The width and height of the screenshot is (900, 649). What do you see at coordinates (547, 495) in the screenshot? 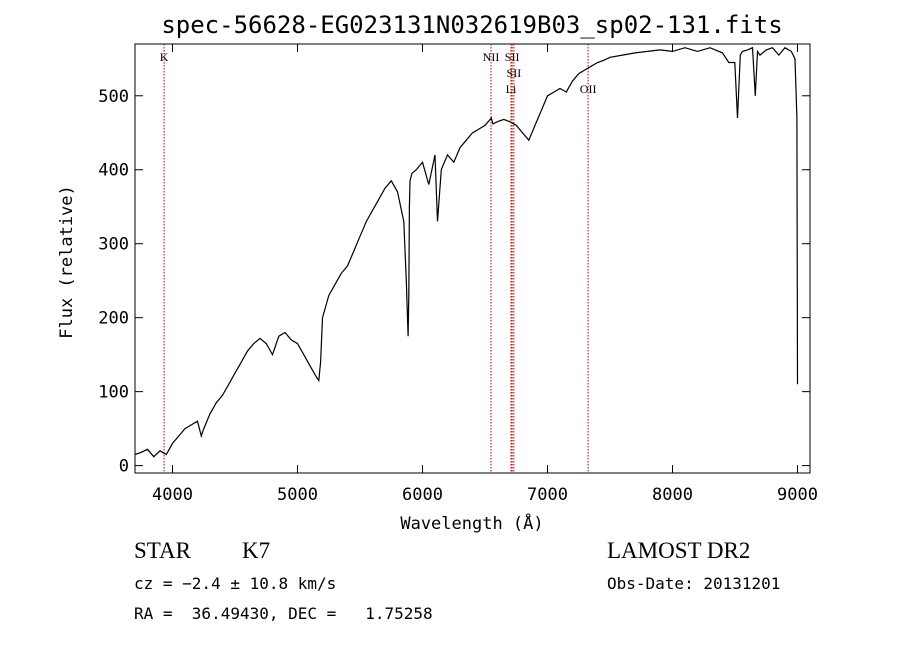
I see `x-tick-label: 7000` at bounding box center [547, 495].